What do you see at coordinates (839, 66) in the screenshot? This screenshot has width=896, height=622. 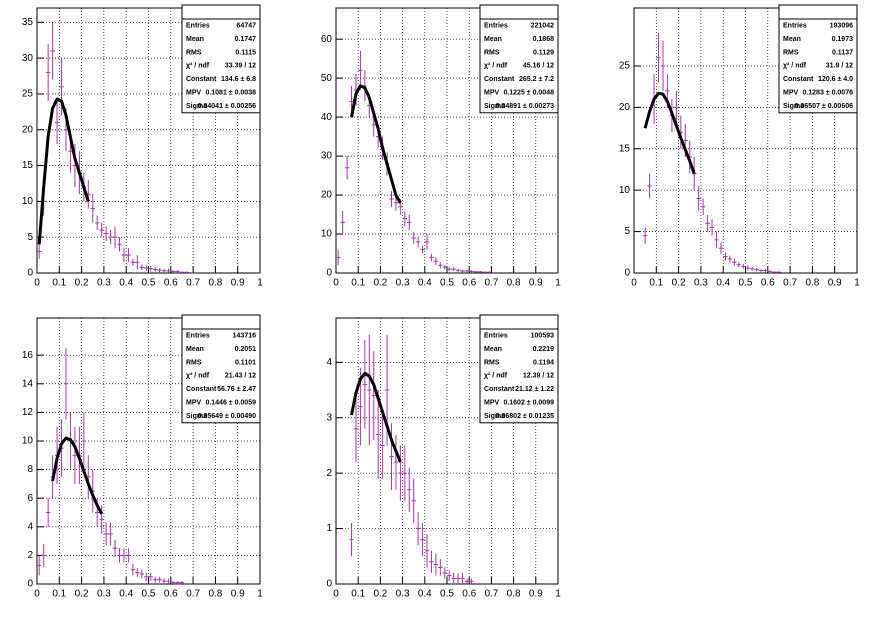 I see `stats-value: 31.9 / 12` at bounding box center [839, 66].